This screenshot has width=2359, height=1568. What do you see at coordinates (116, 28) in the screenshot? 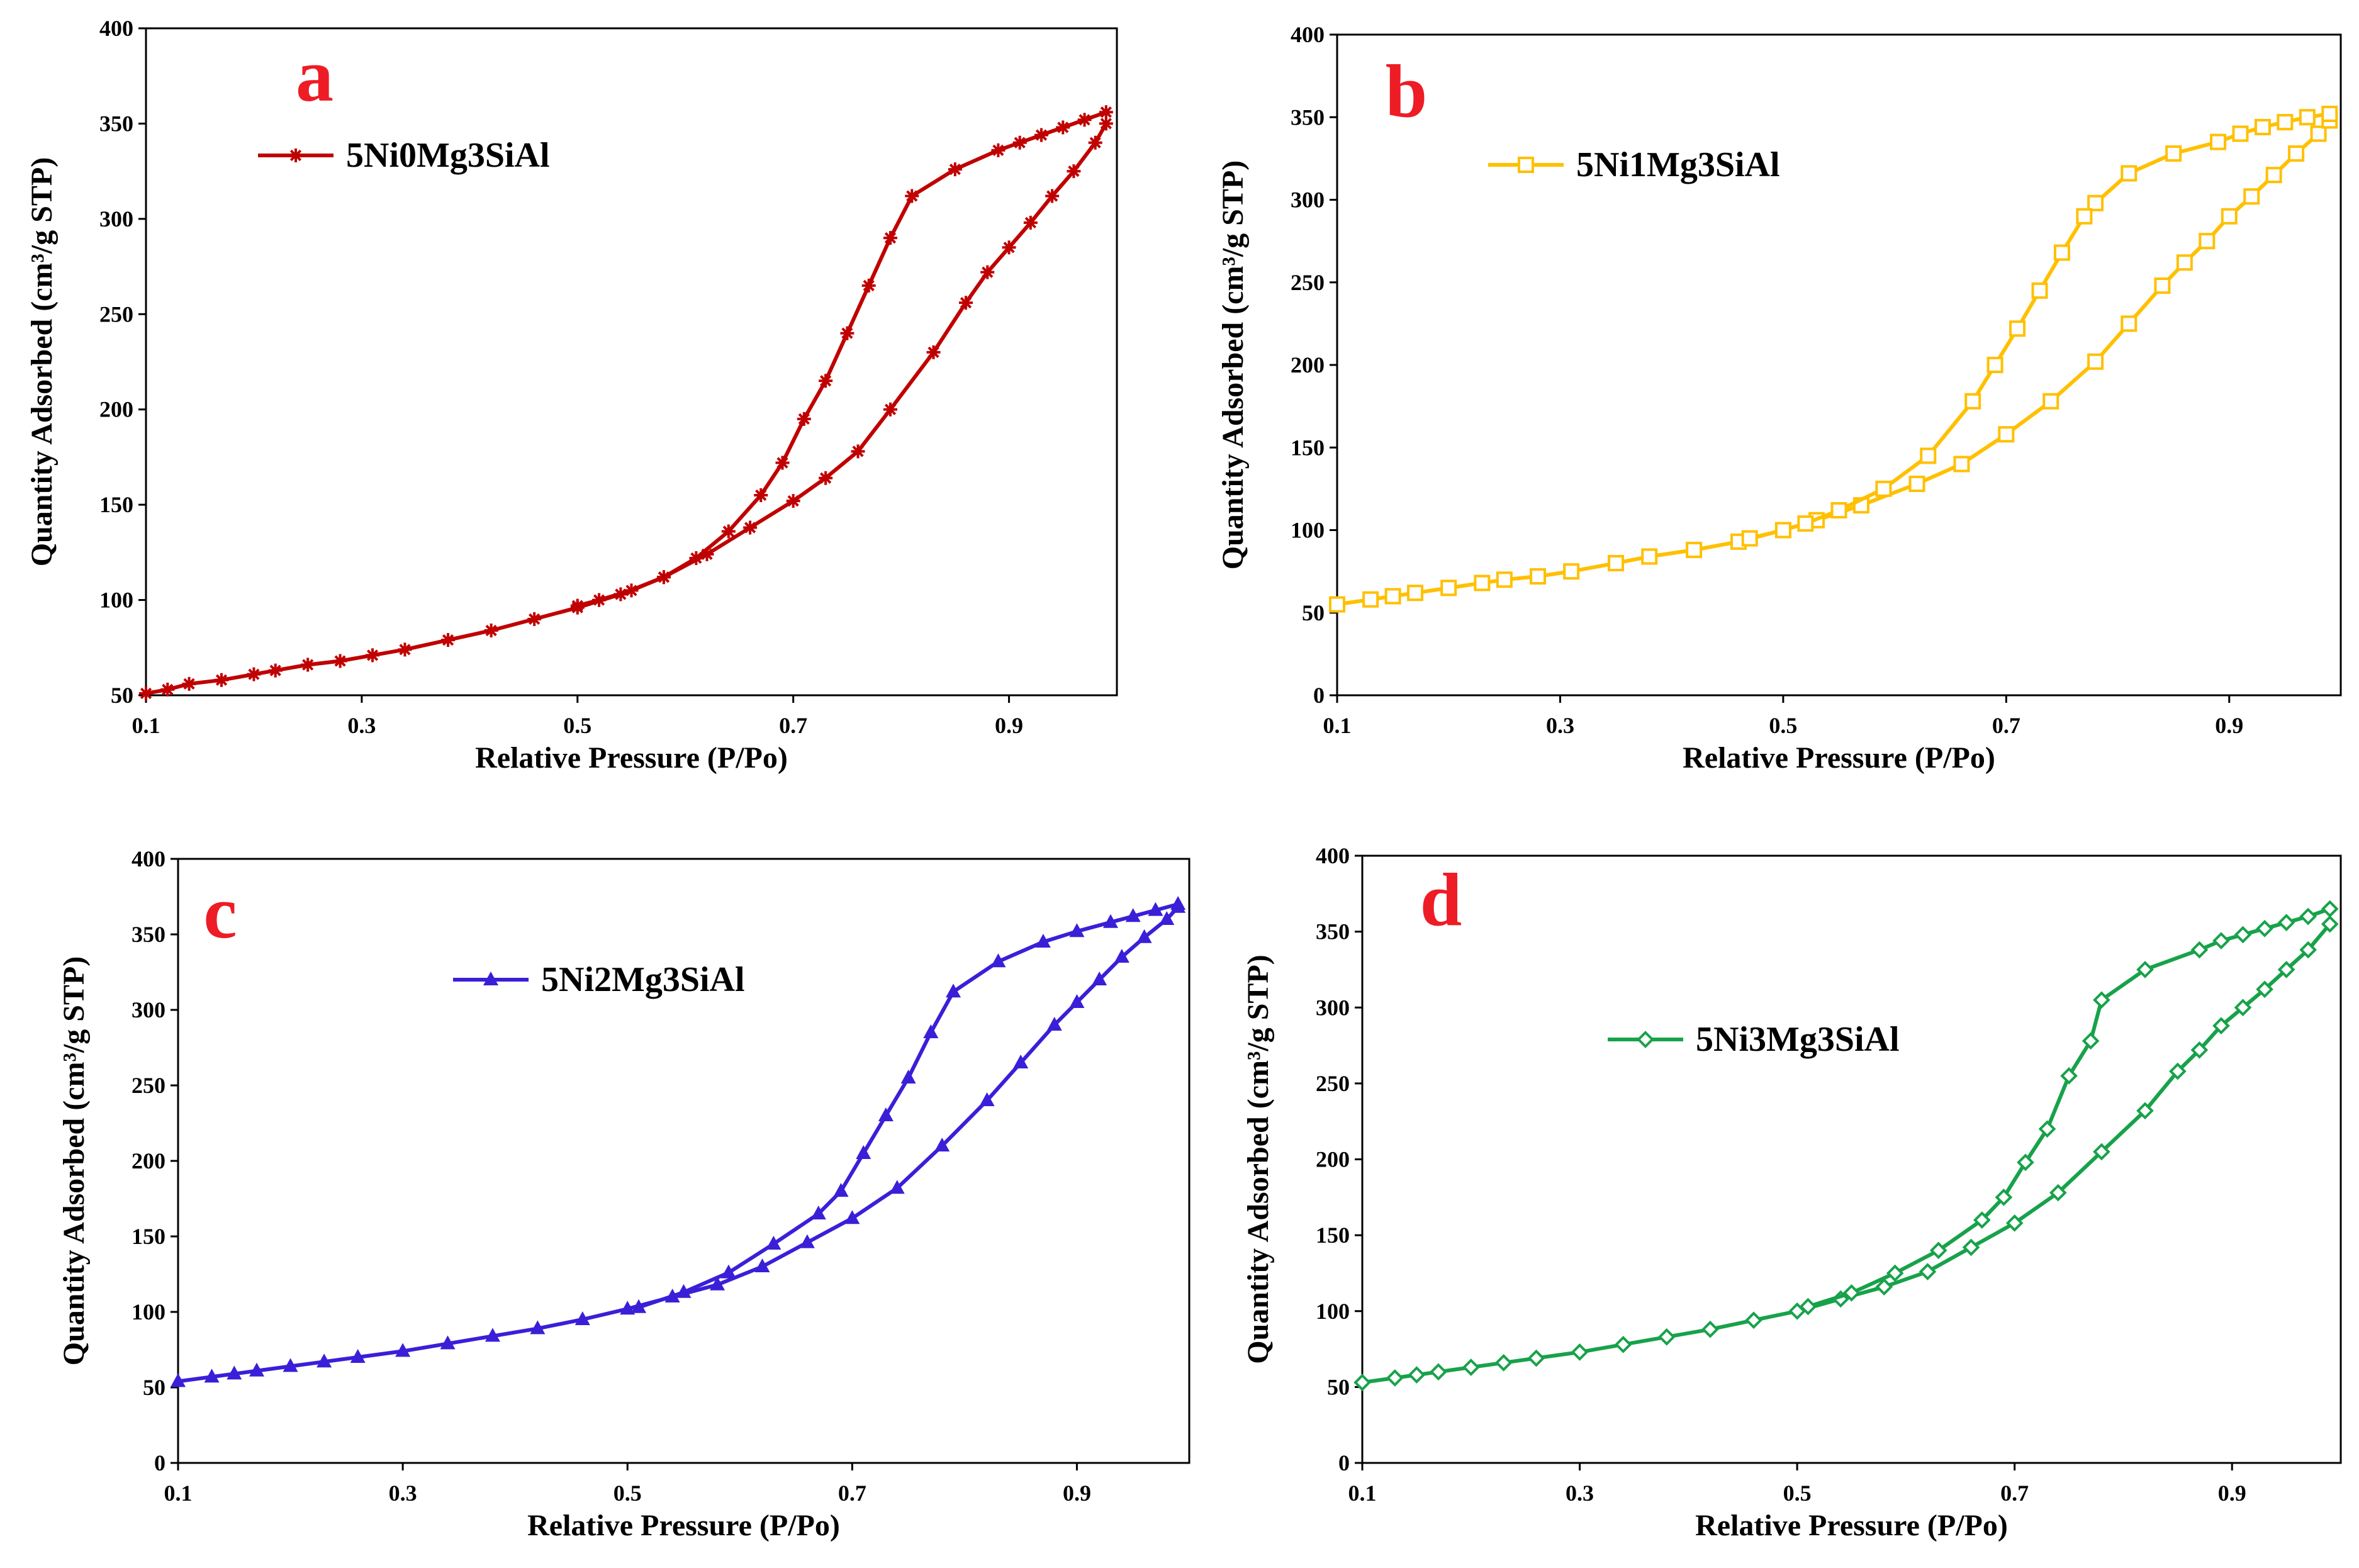
I see `y-tick-label: 400` at bounding box center [116, 28].